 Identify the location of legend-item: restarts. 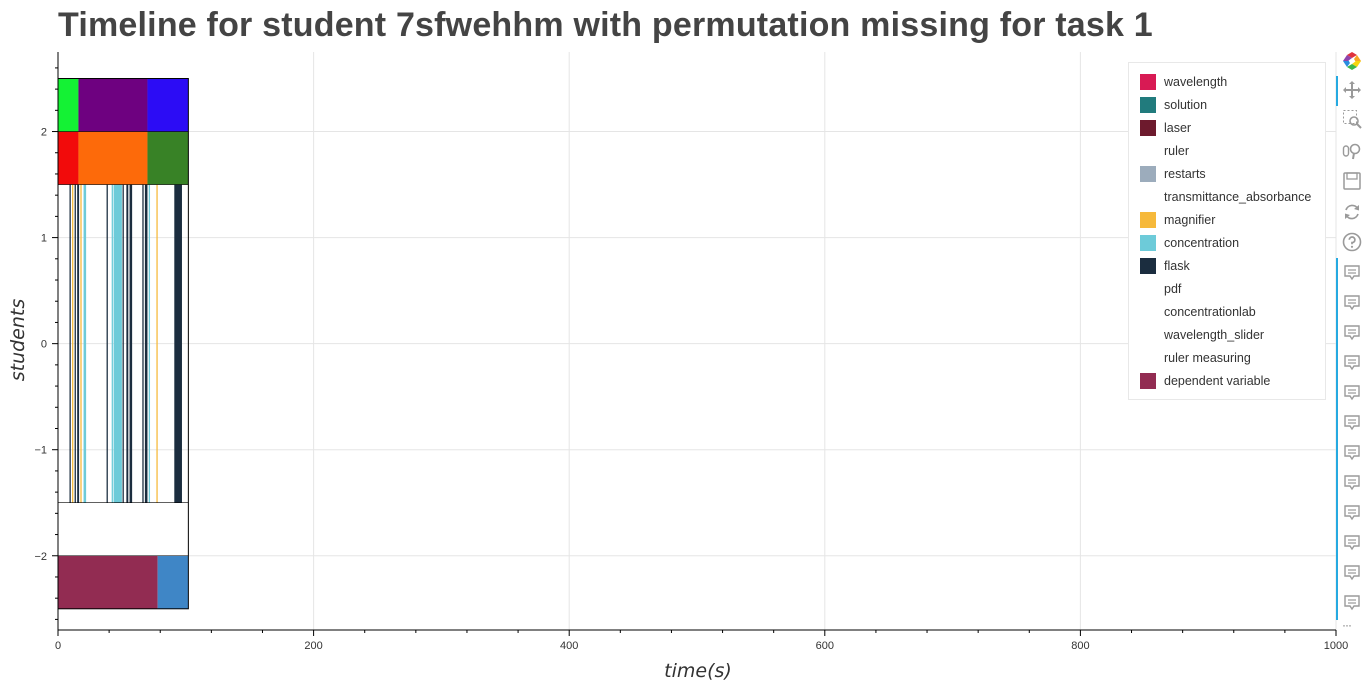
(1173, 174).